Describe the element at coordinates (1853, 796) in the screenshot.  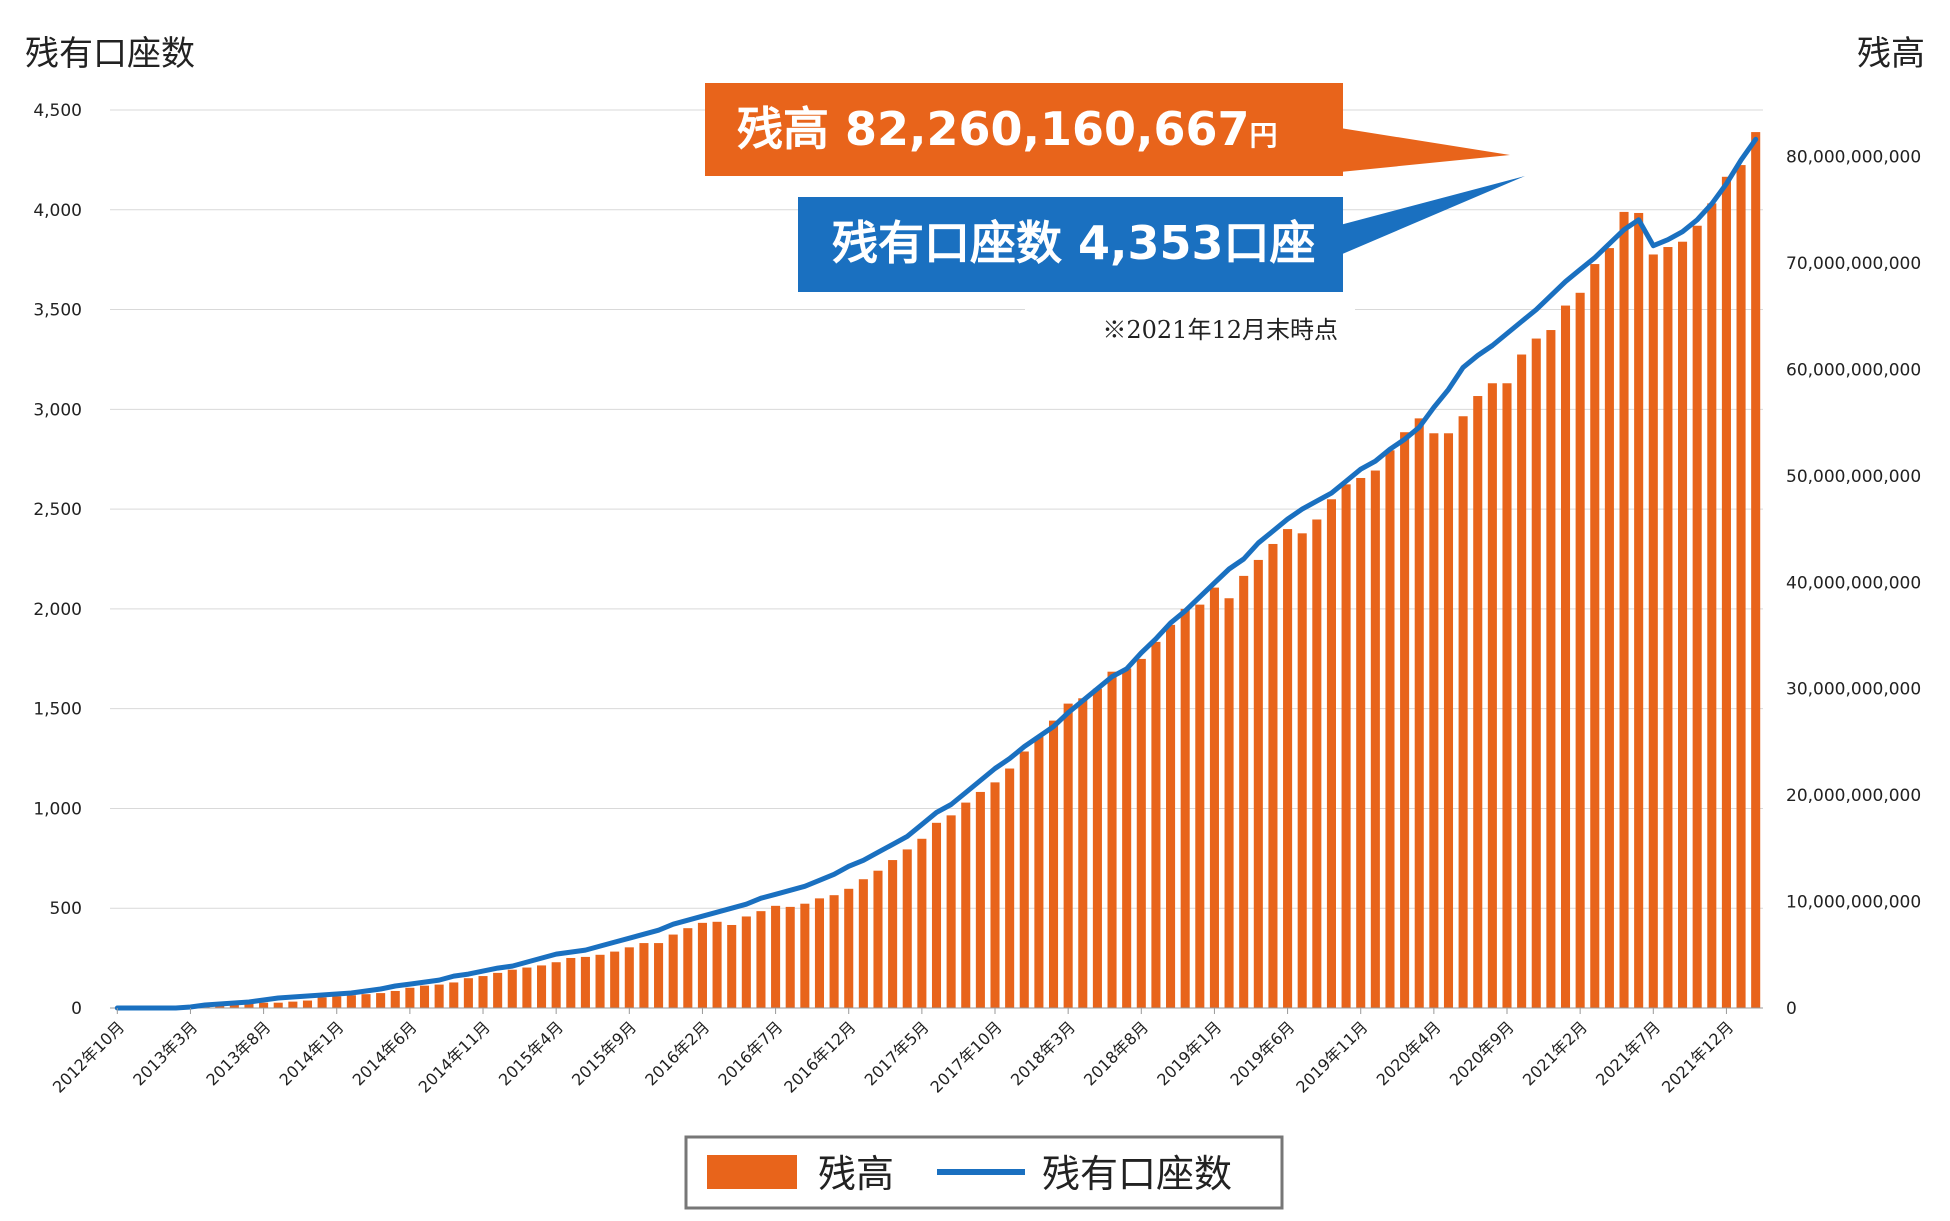
I see `right-tick-label: 20,000,000,000` at that location.